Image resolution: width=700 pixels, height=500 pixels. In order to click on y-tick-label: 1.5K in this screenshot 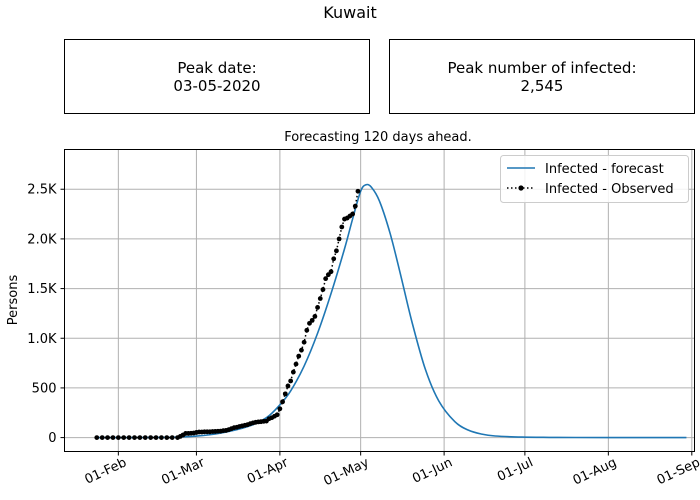, I will do `click(42, 289)`.